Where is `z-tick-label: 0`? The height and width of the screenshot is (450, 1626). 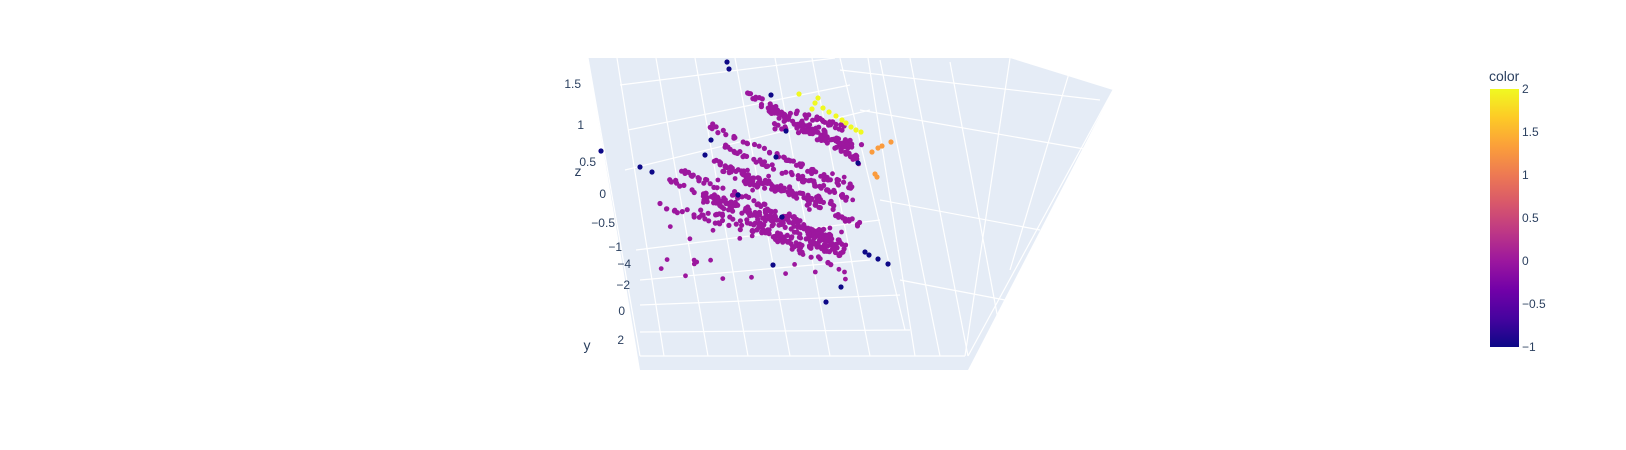
z-tick-label: 0 is located at coordinates (602, 194).